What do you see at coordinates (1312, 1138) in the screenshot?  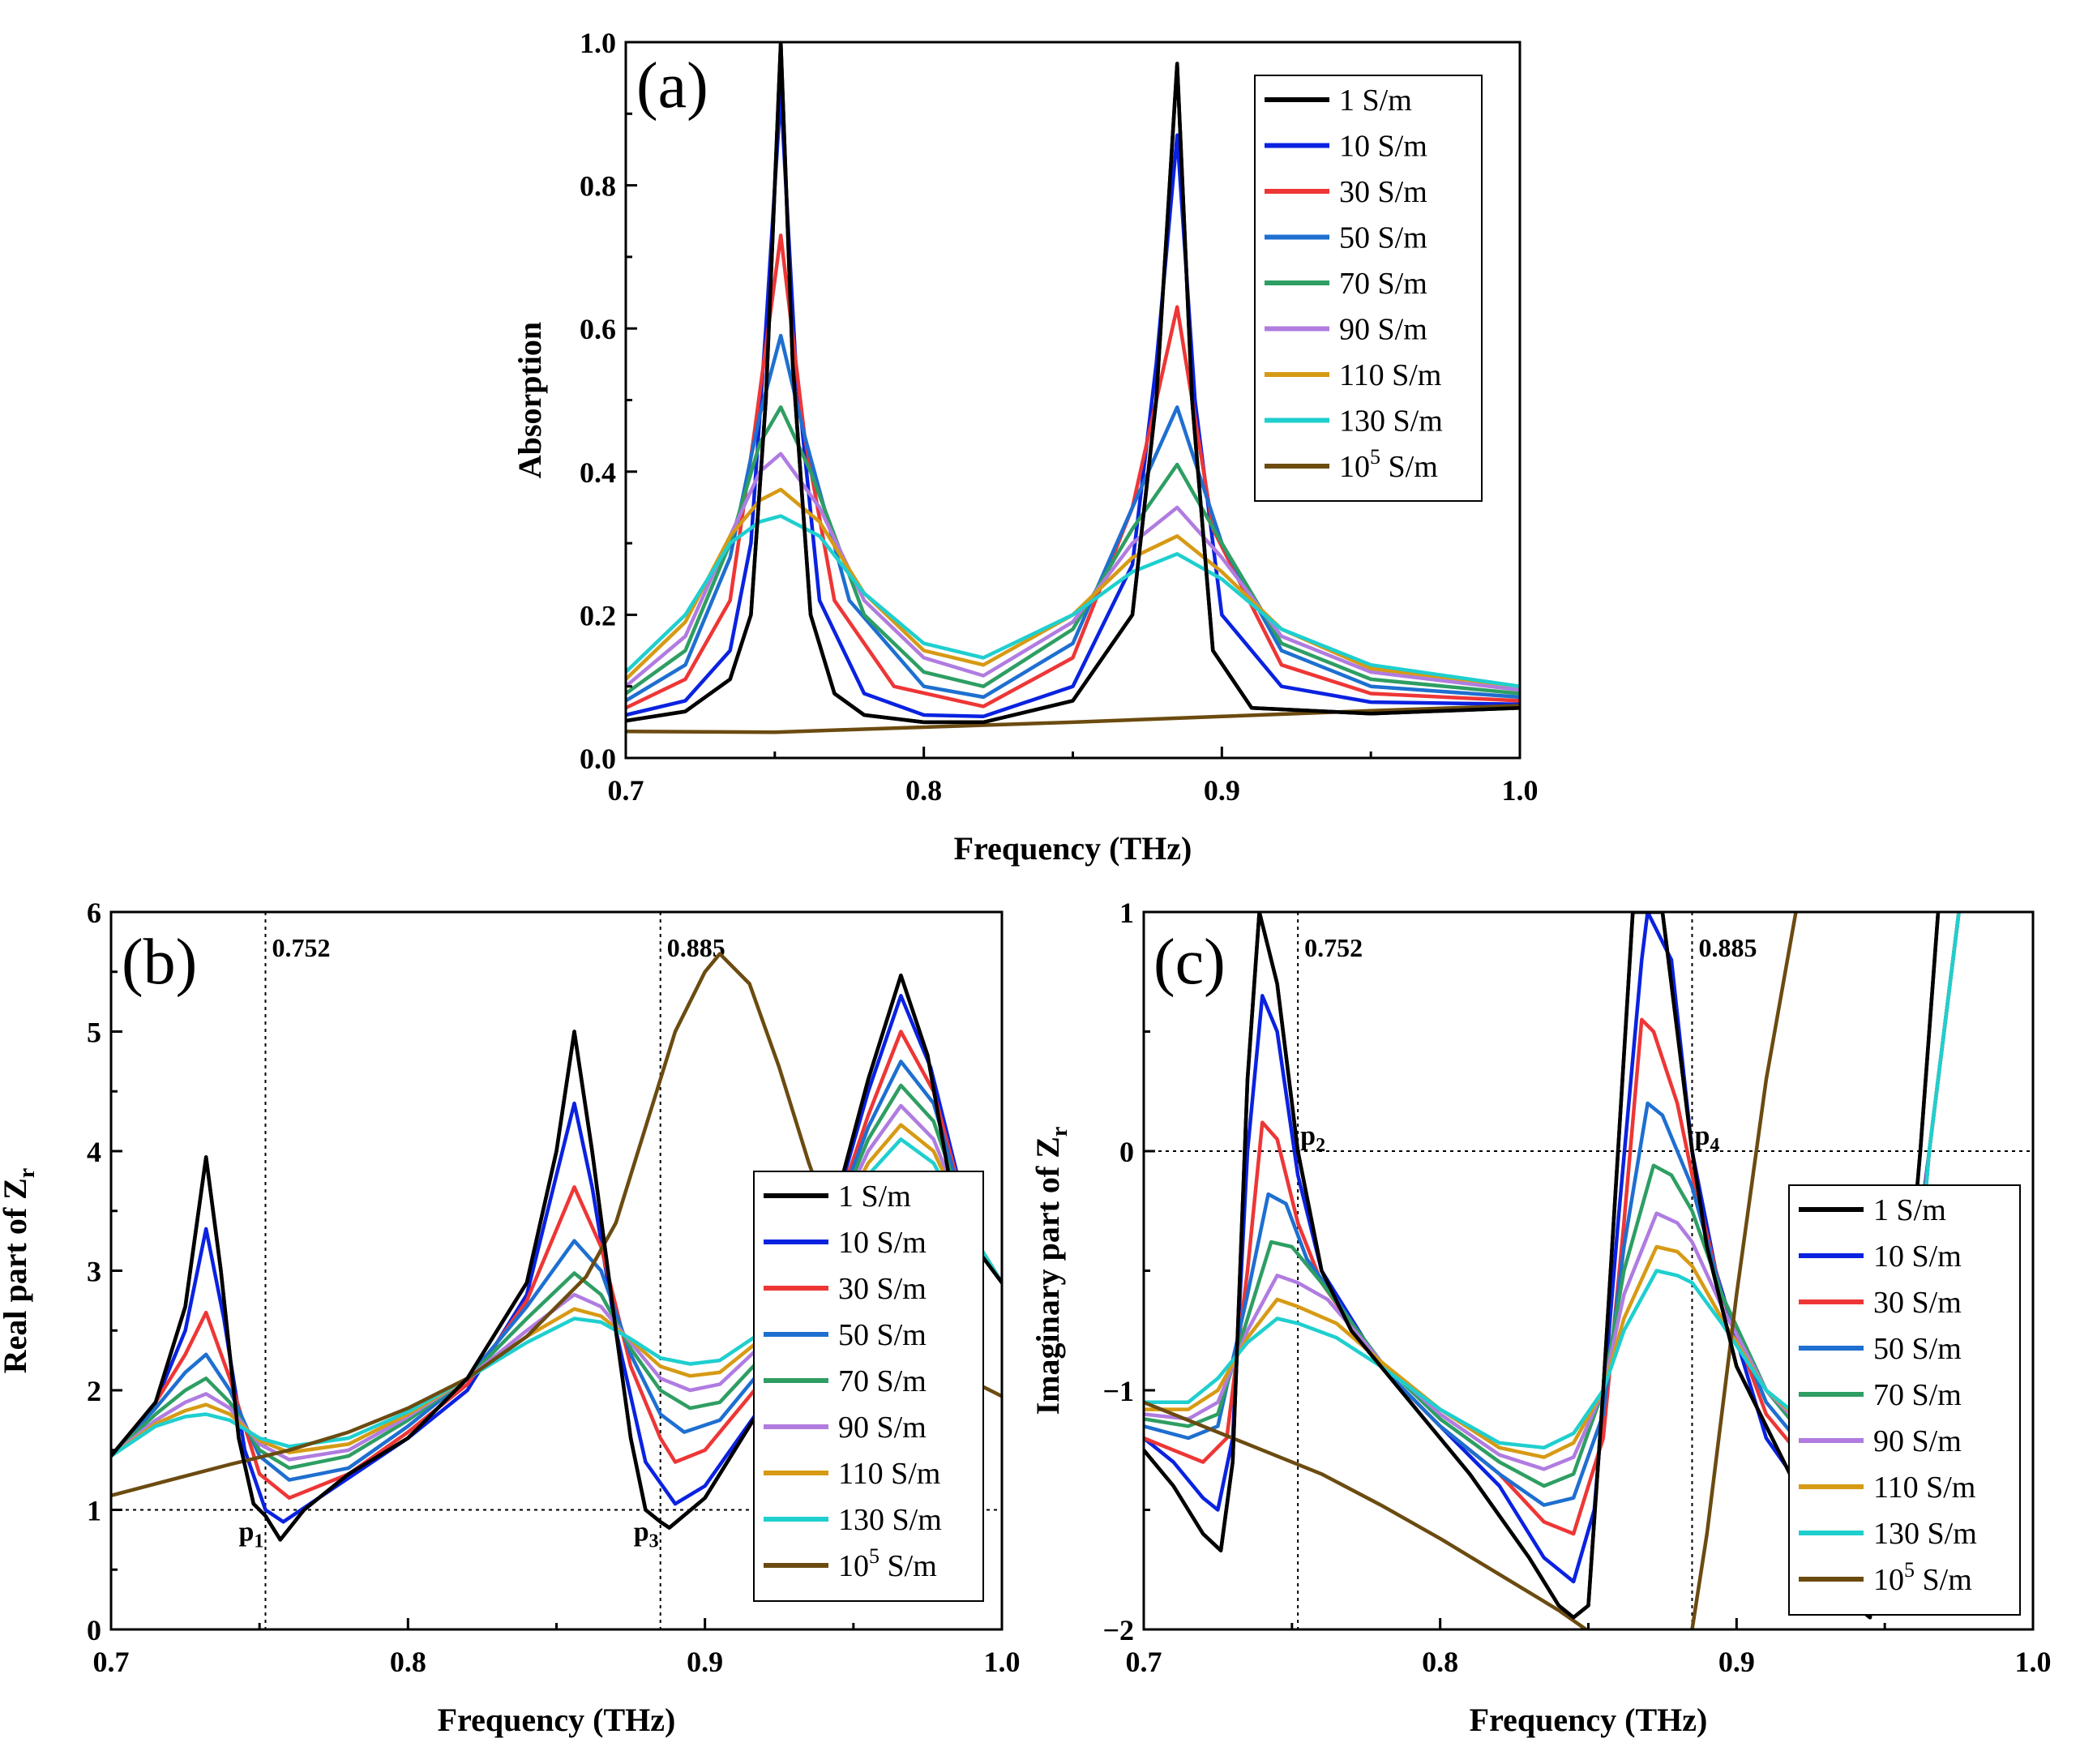 I see `point-label-1: p2` at bounding box center [1312, 1138].